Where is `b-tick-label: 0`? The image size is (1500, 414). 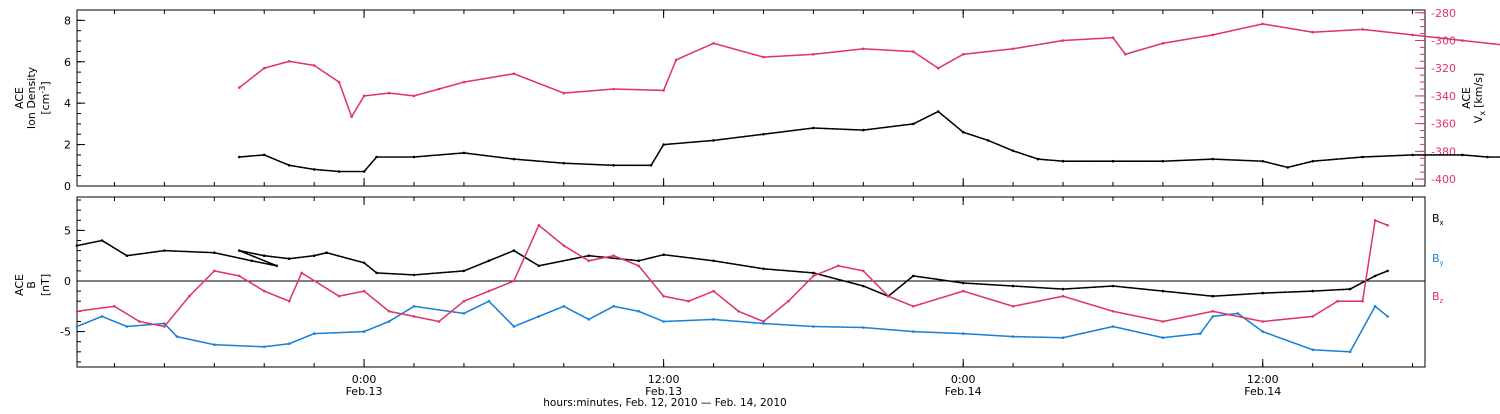
b-tick-label: 0 is located at coordinates (67, 281).